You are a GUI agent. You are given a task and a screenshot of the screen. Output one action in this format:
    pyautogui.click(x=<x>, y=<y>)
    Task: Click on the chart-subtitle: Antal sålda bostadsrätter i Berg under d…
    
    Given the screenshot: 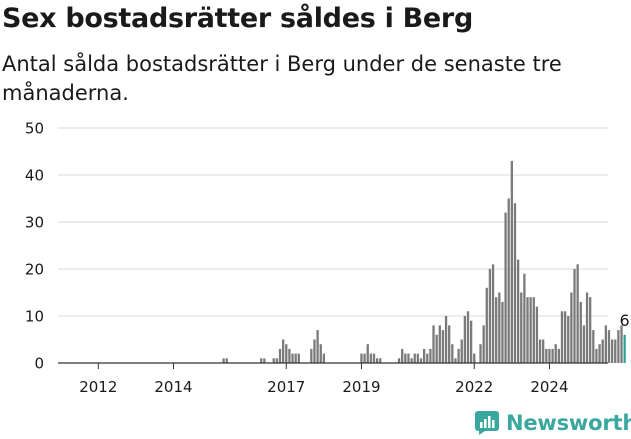 What is the action you would take?
    pyautogui.click(x=282, y=78)
    